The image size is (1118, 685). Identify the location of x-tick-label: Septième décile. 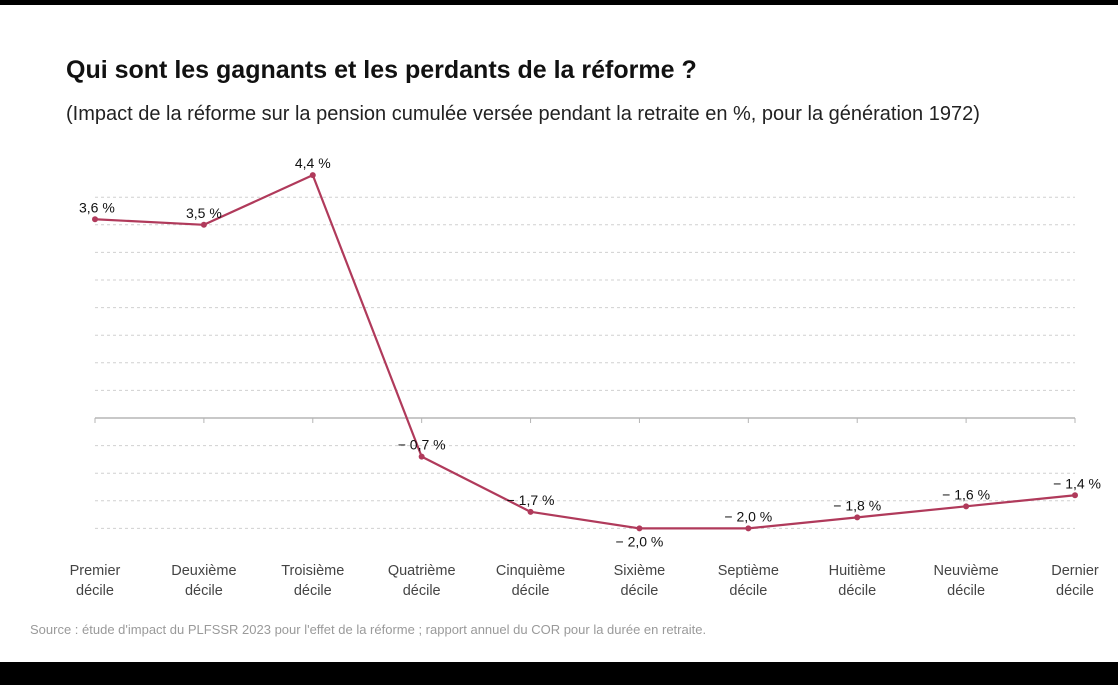
(748, 581).